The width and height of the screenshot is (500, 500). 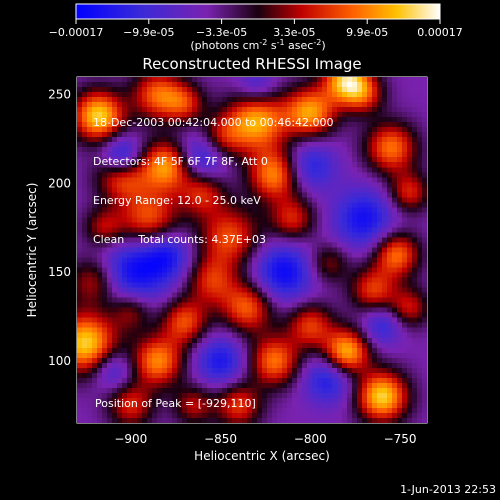 What do you see at coordinates (367, 32) in the screenshot?
I see `colorbar-tick-label: 9.9e-05` at bounding box center [367, 32].